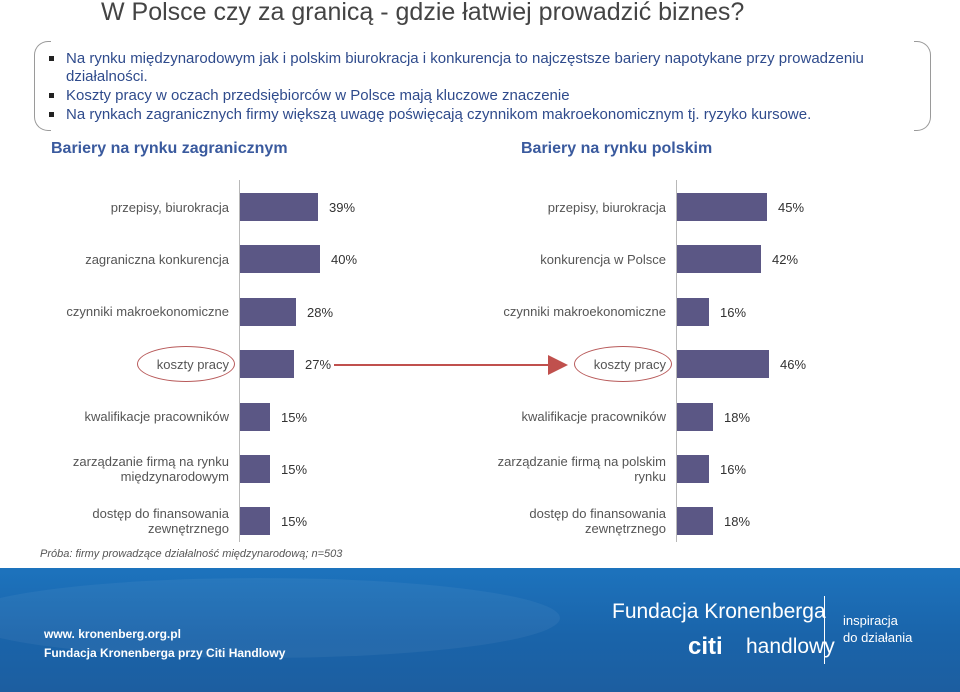 The width and height of the screenshot is (960, 692). Describe the element at coordinates (165, 653) in the screenshot. I see `footer-org: Fundacja Kronenberga przy Citi Handlowy` at that location.